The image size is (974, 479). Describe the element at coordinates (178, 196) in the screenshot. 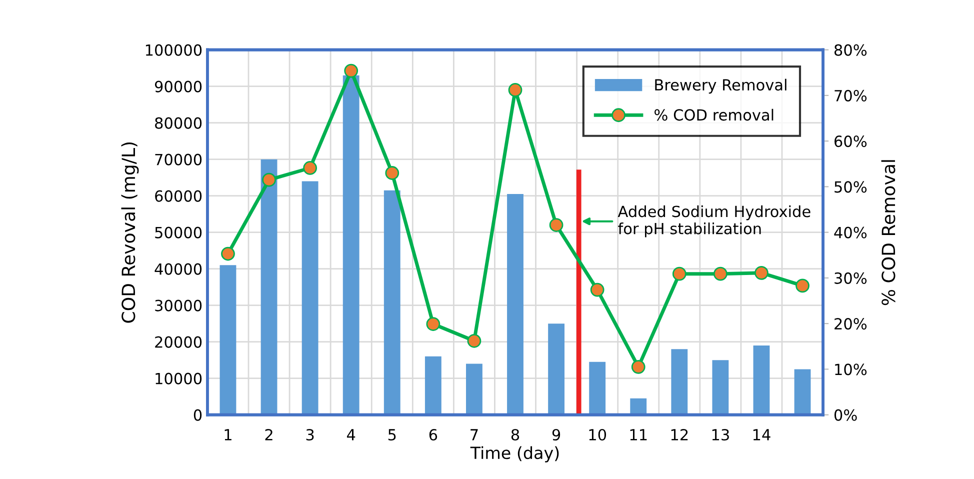

I see `y-tick-label: 60000` at that location.